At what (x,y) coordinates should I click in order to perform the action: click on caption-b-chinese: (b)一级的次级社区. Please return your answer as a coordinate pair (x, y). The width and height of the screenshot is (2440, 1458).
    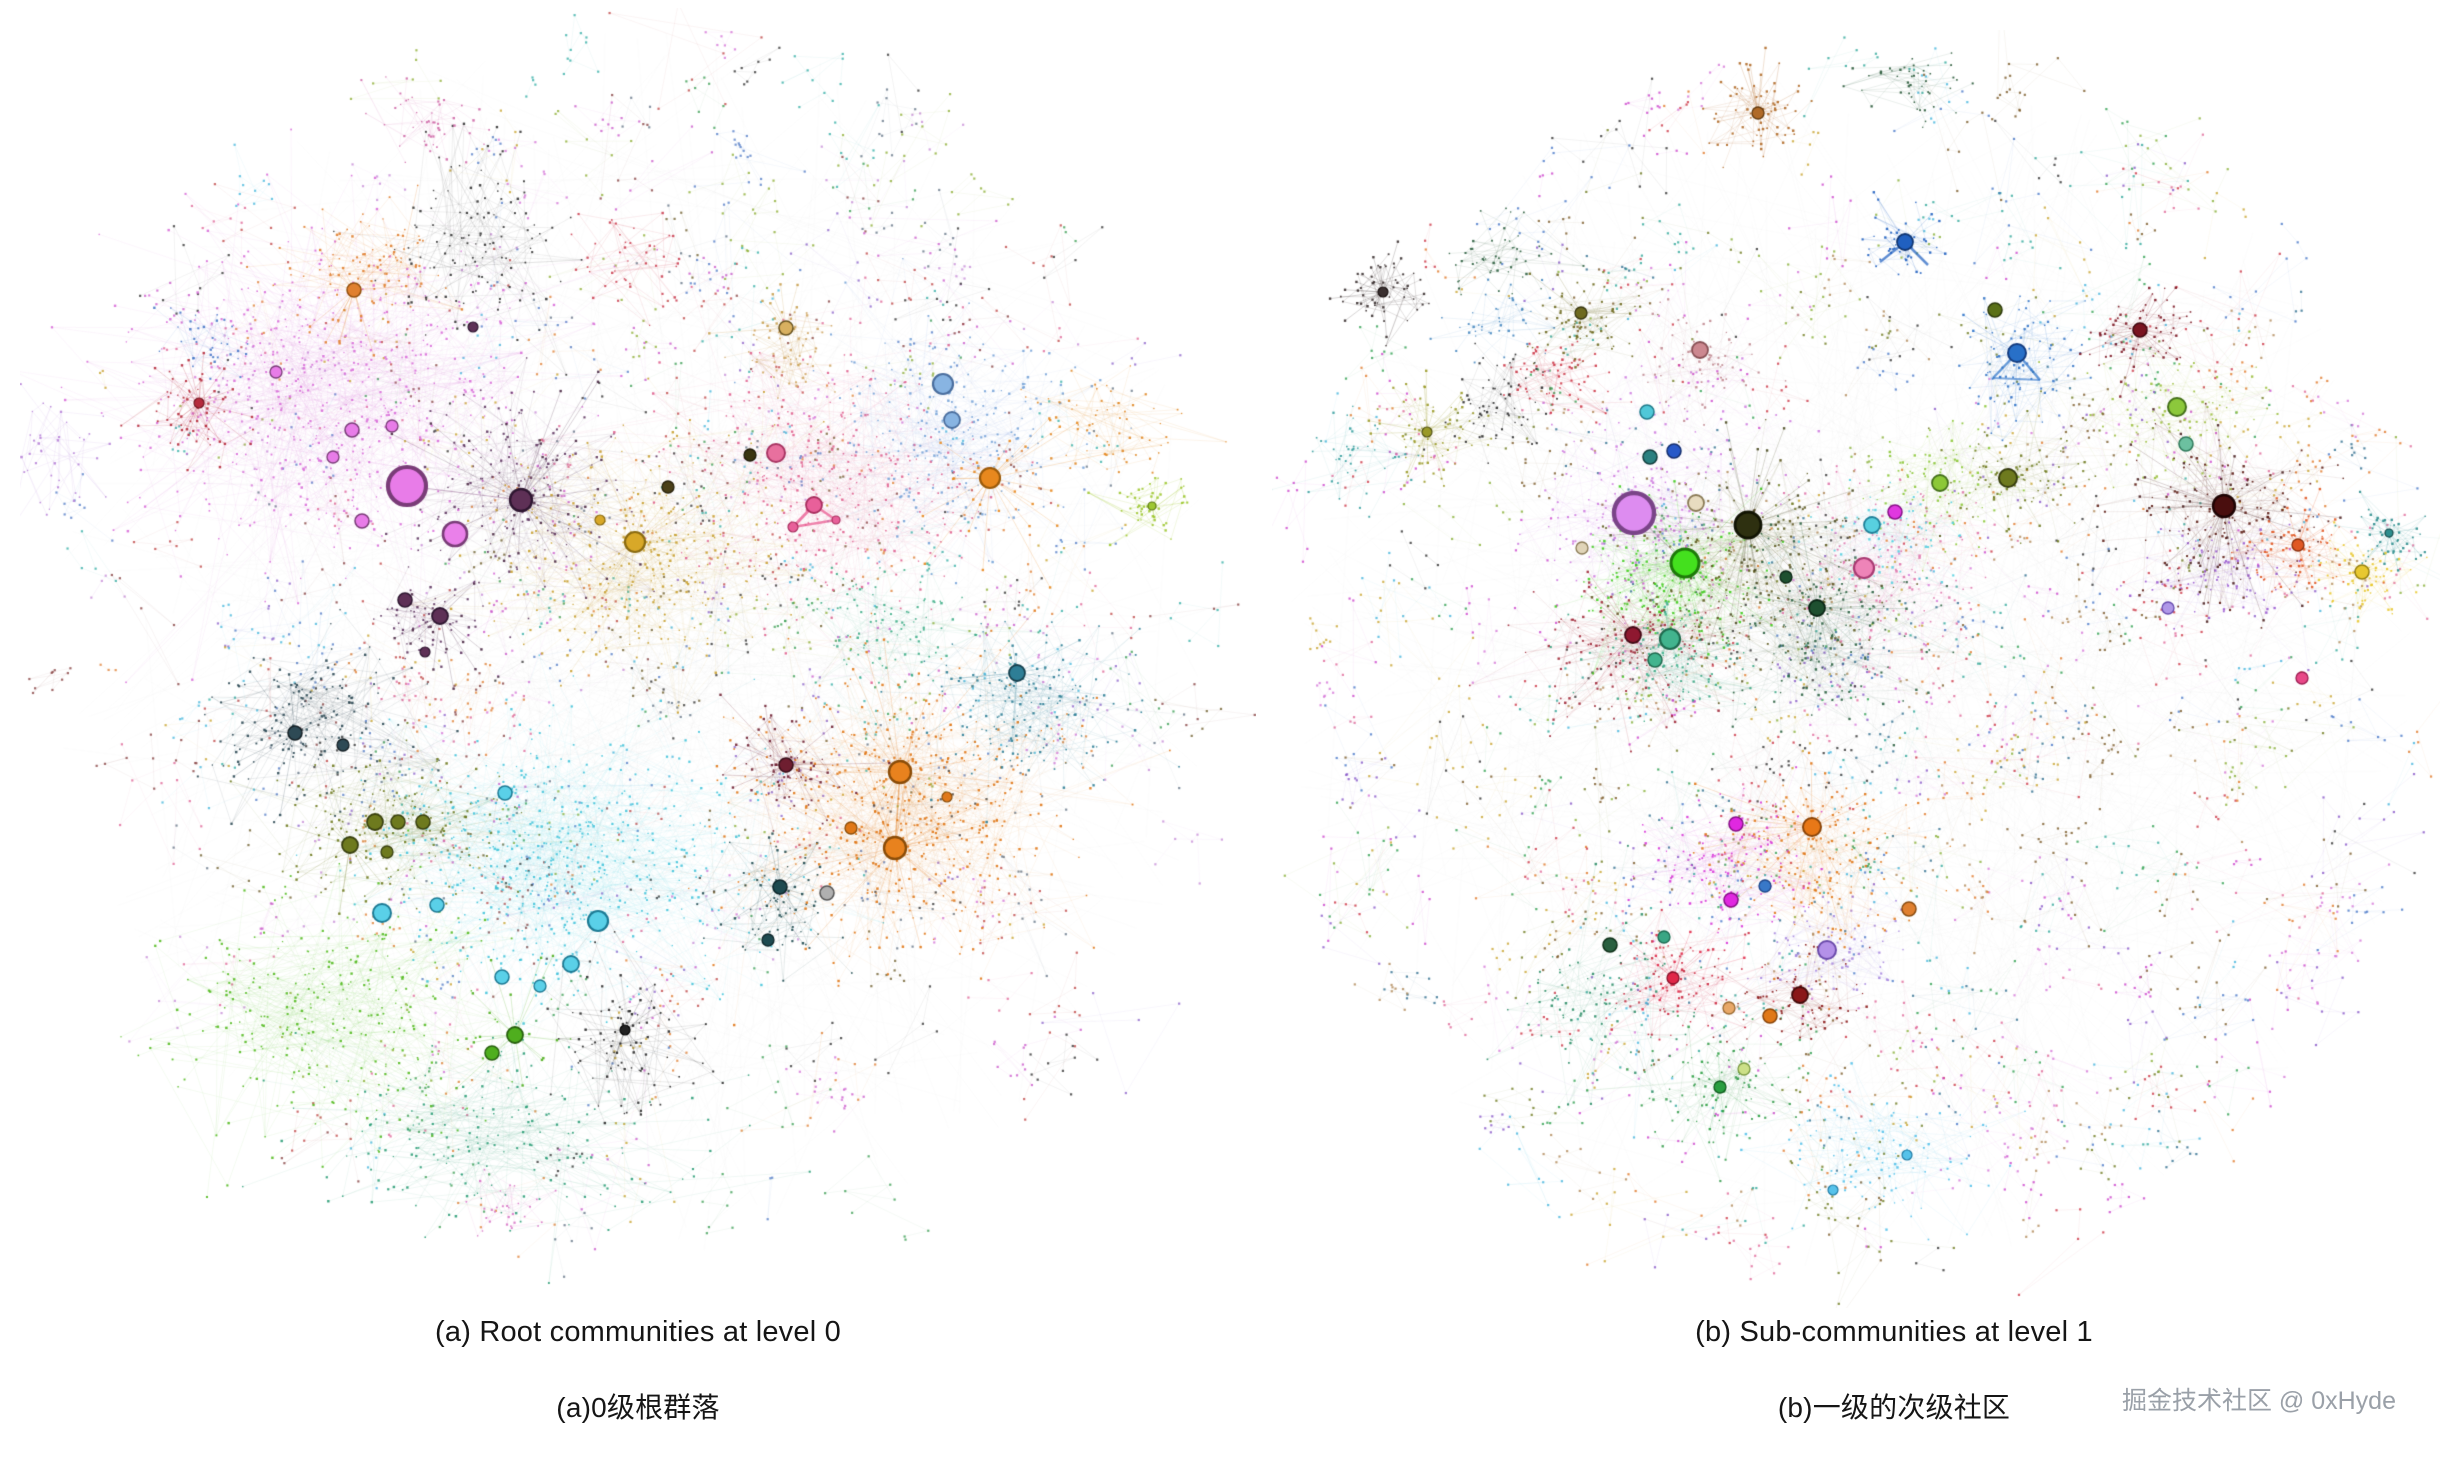
    Looking at the image, I should click on (1894, 1407).